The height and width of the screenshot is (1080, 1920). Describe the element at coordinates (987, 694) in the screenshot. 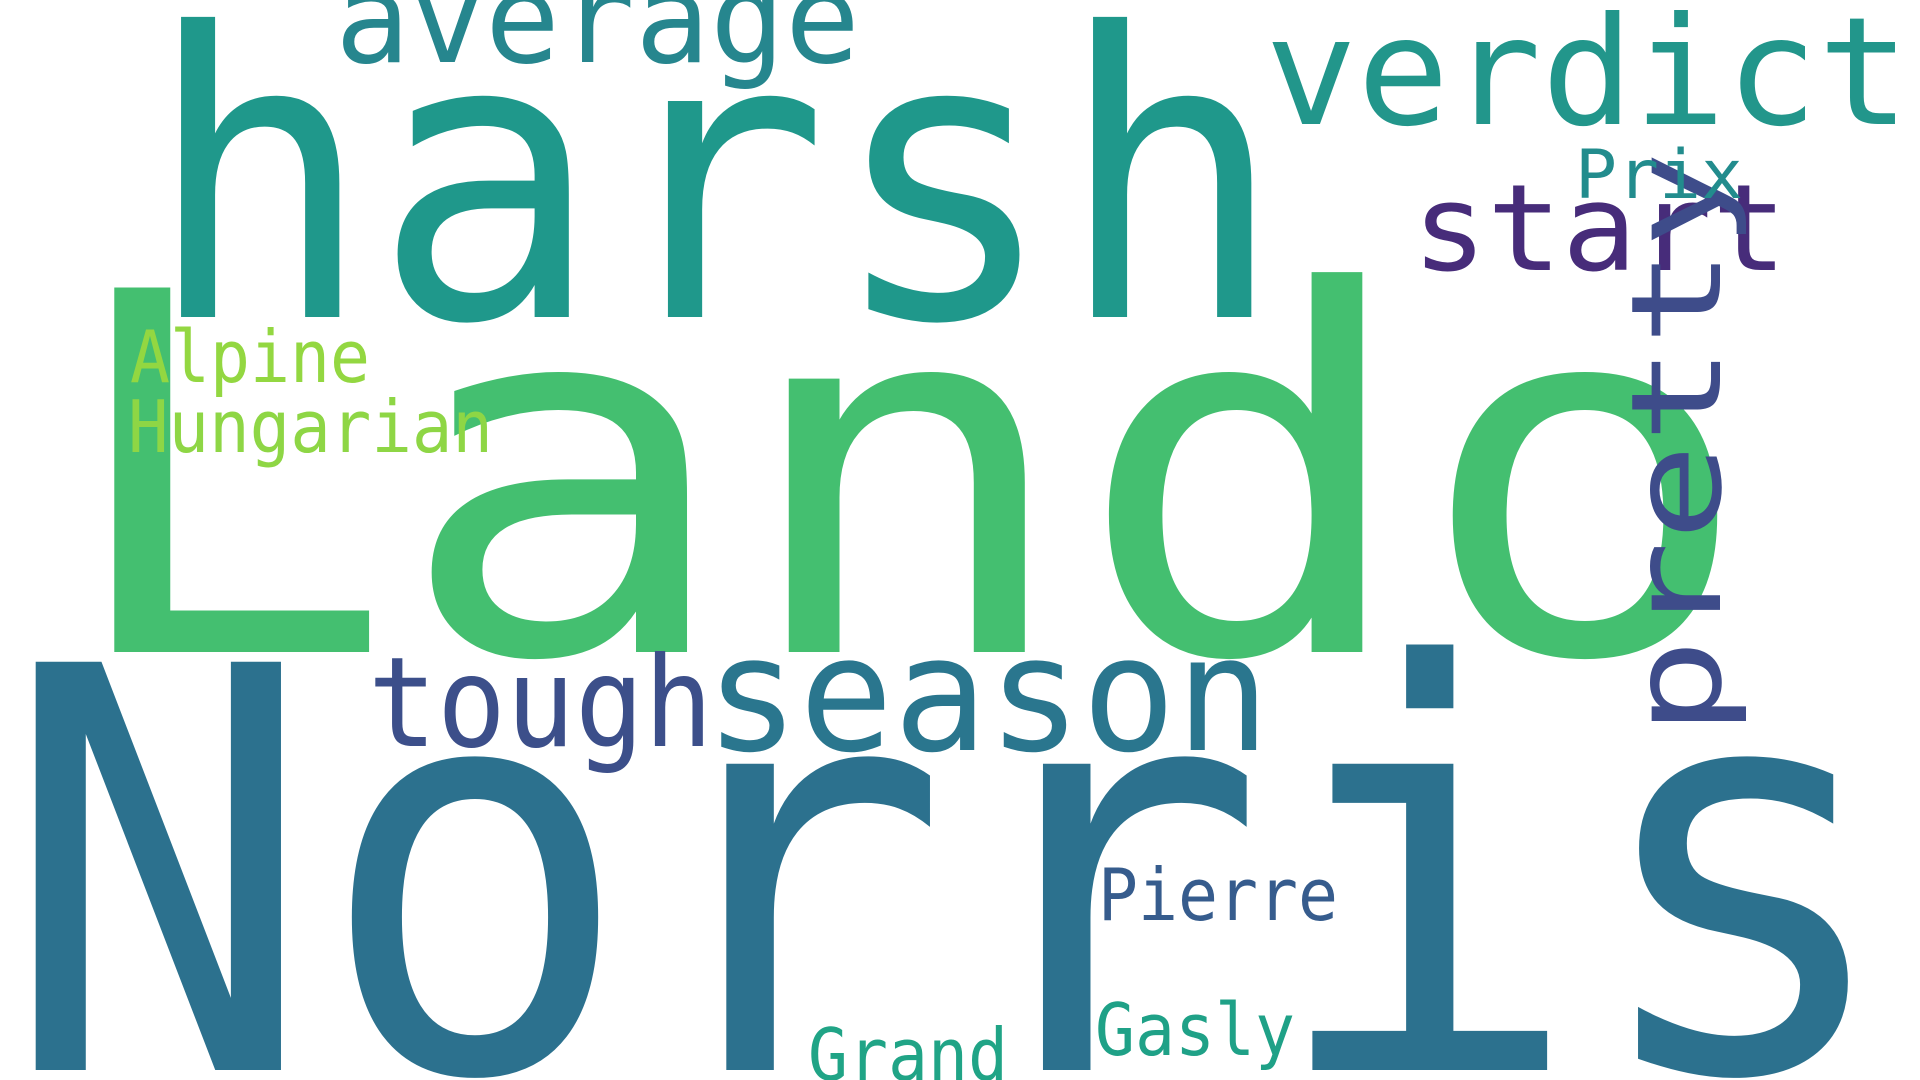

I see `word-season: season` at that location.